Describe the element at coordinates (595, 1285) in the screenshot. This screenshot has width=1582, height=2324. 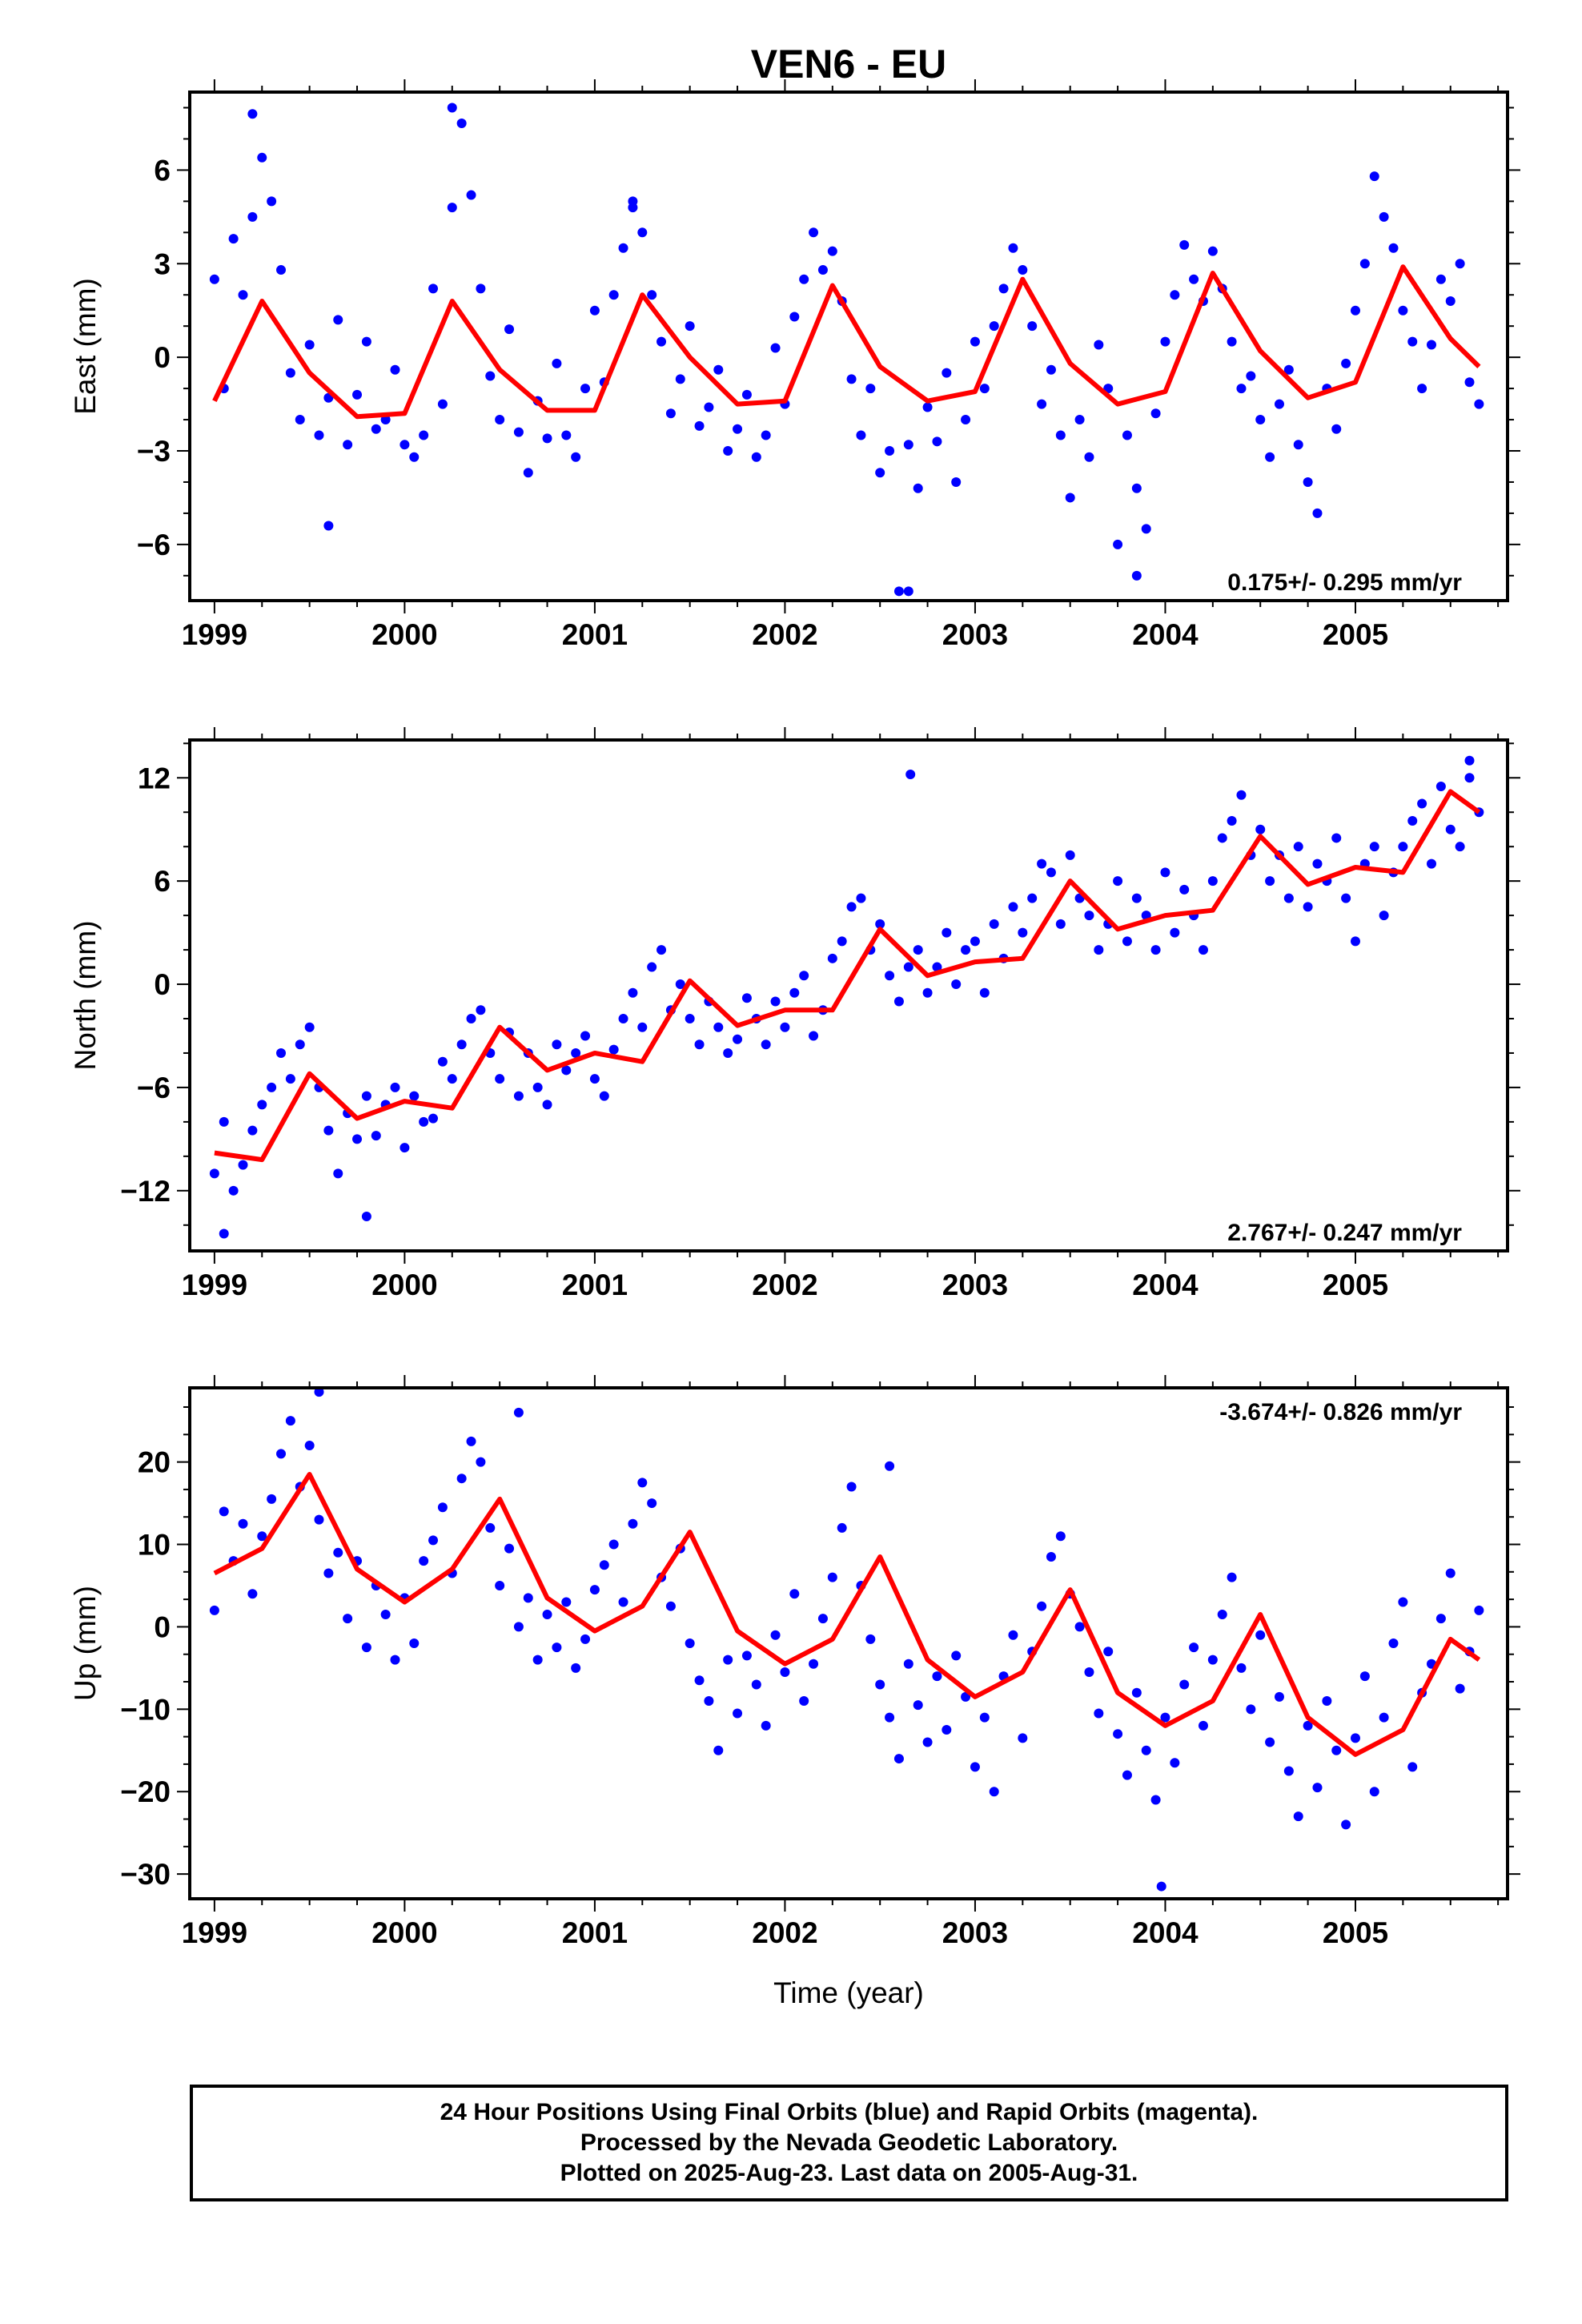
I see `x-tick-label: 2001` at that location.